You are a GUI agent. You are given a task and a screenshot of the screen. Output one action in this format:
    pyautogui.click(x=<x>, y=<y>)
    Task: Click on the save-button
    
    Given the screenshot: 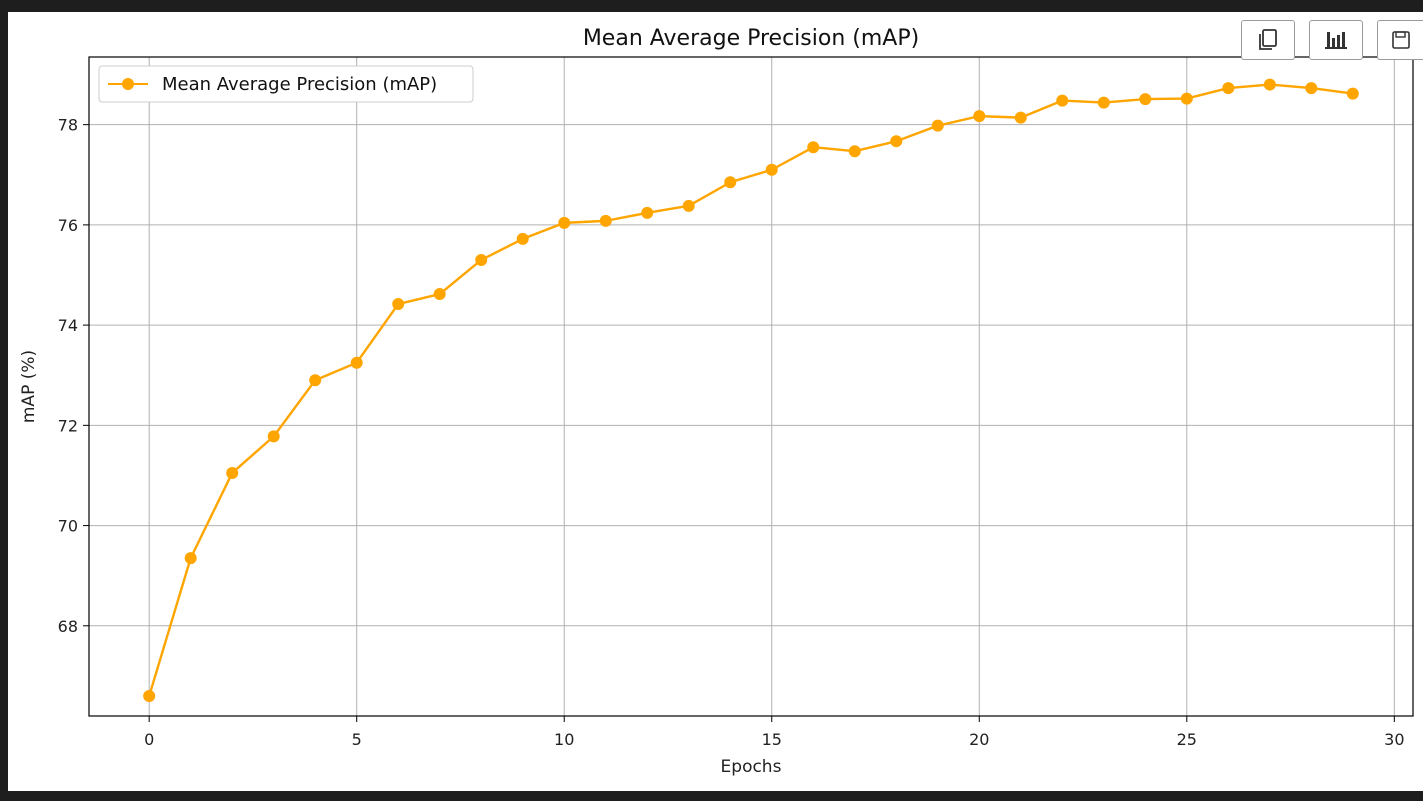 What is the action you would take?
    pyautogui.click(x=1400, y=40)
    